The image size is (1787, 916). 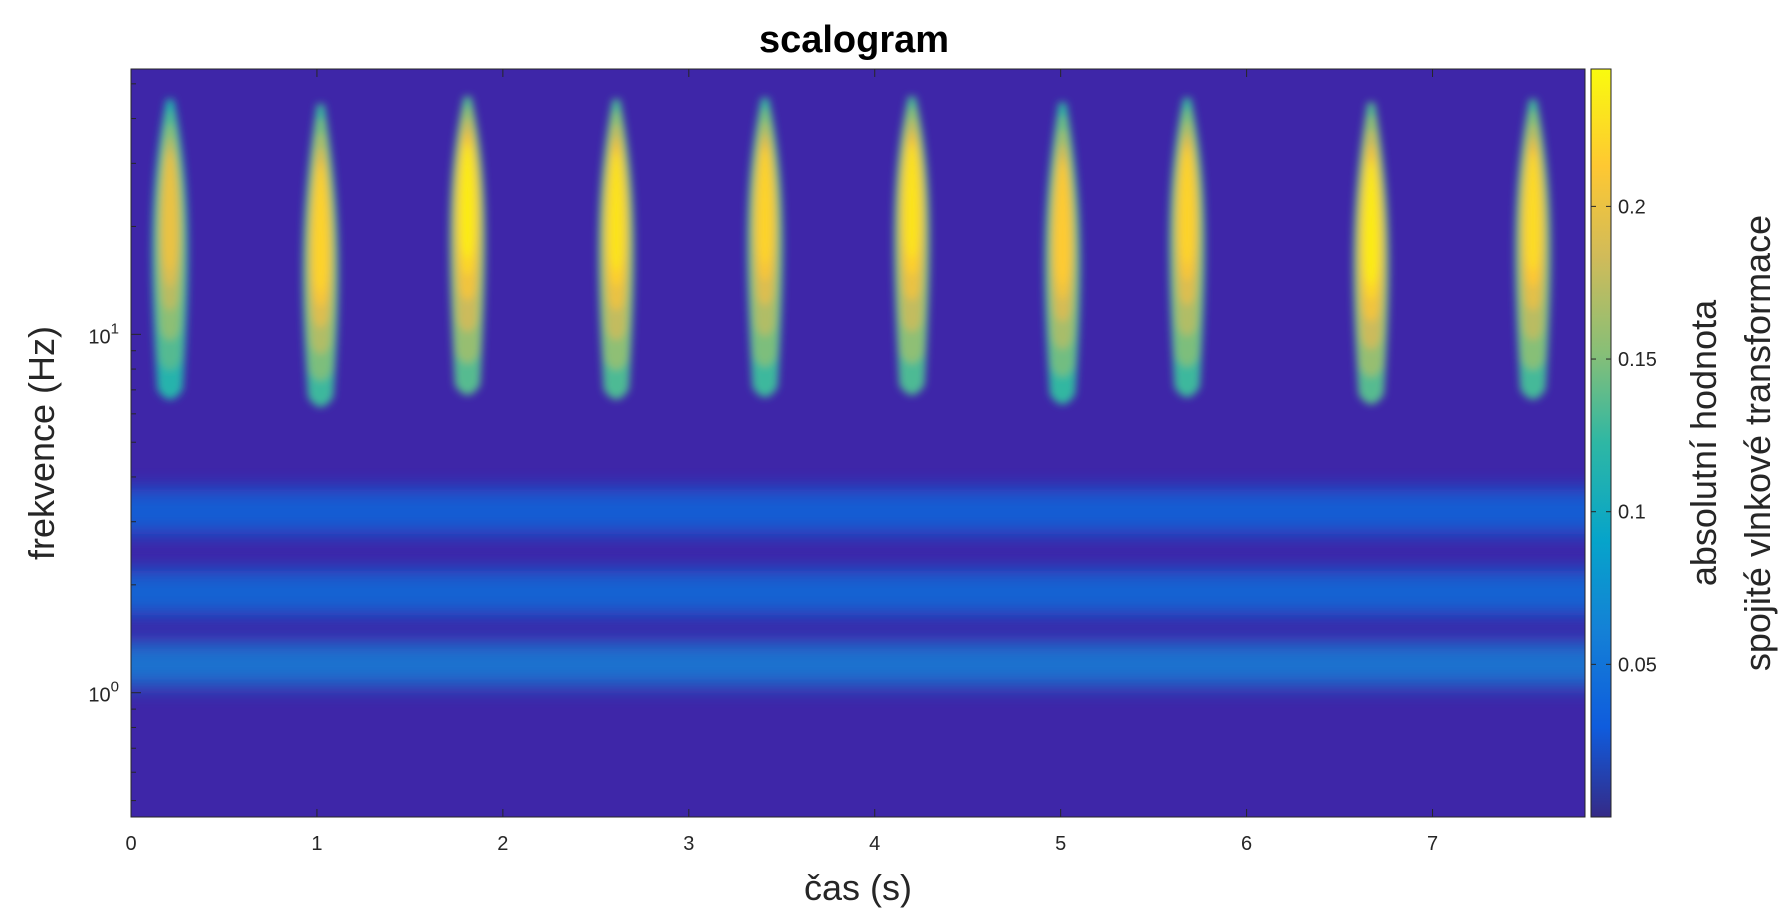 I want to click on y-axis-ticks: 10⁰ 10¹, so click(x=114, y=442).